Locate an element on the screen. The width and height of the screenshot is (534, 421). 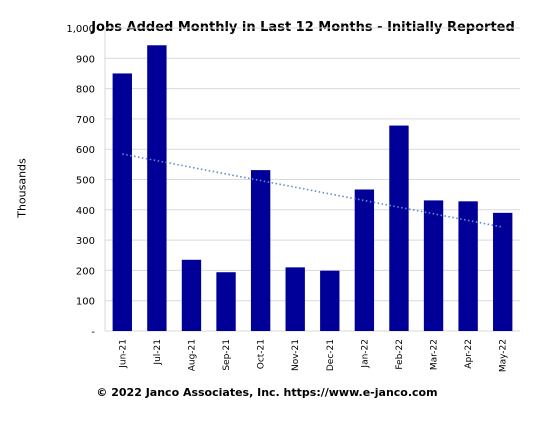
x-tick-label: Apr-22 is located at coordinates (469, 354).